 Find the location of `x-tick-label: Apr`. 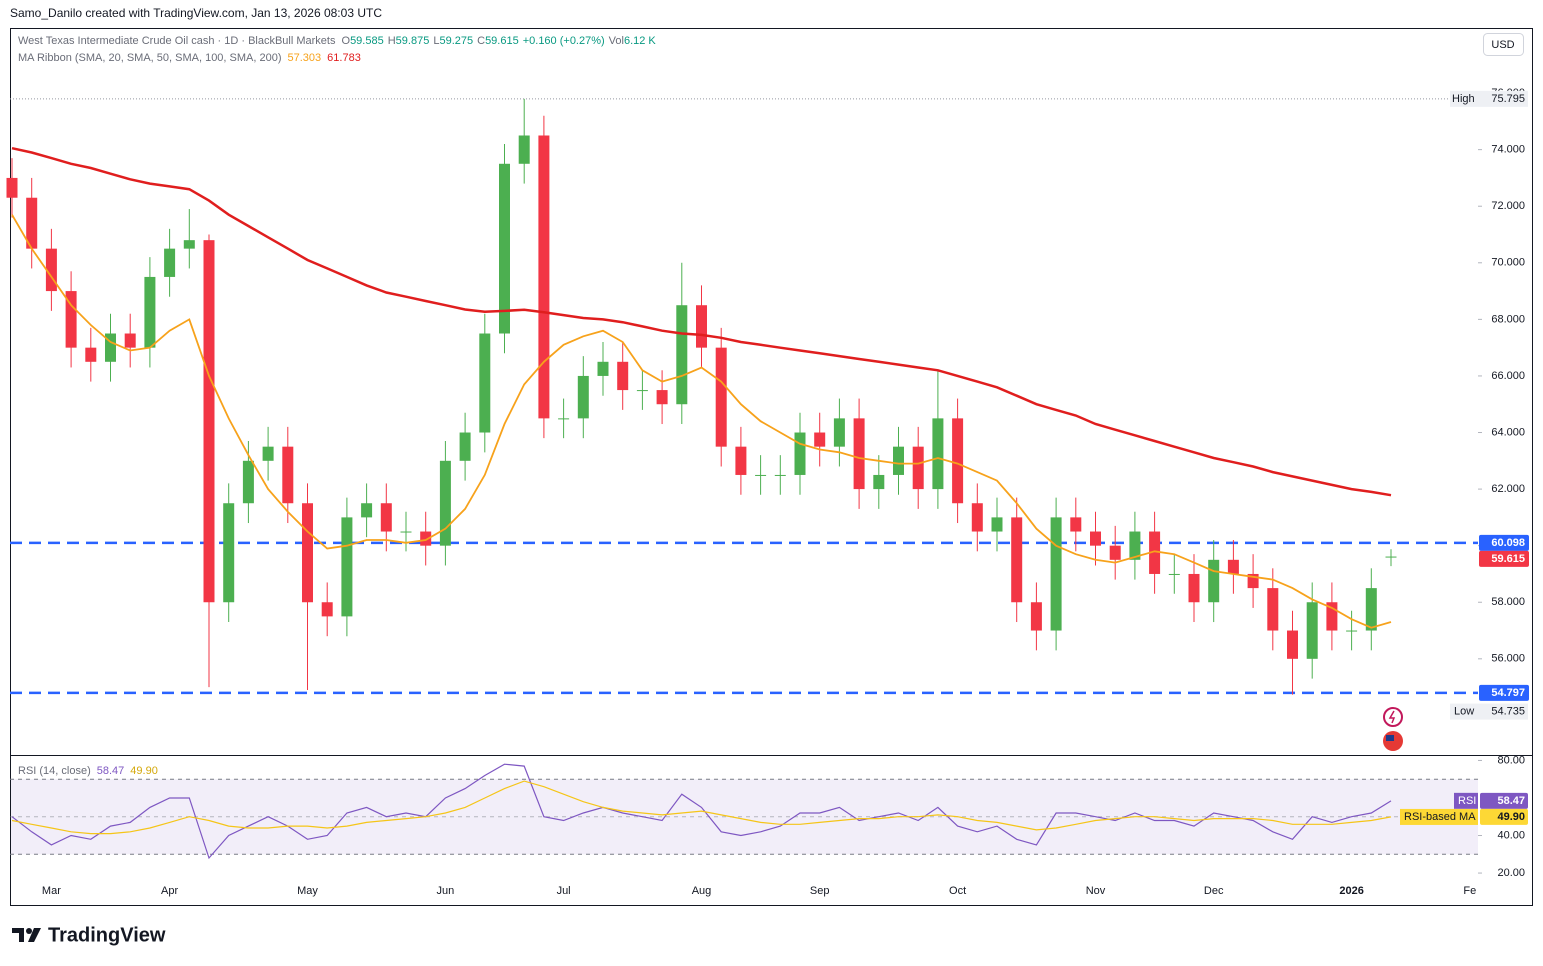

x-tick-label: Apr is located at coordinates (169, 891).